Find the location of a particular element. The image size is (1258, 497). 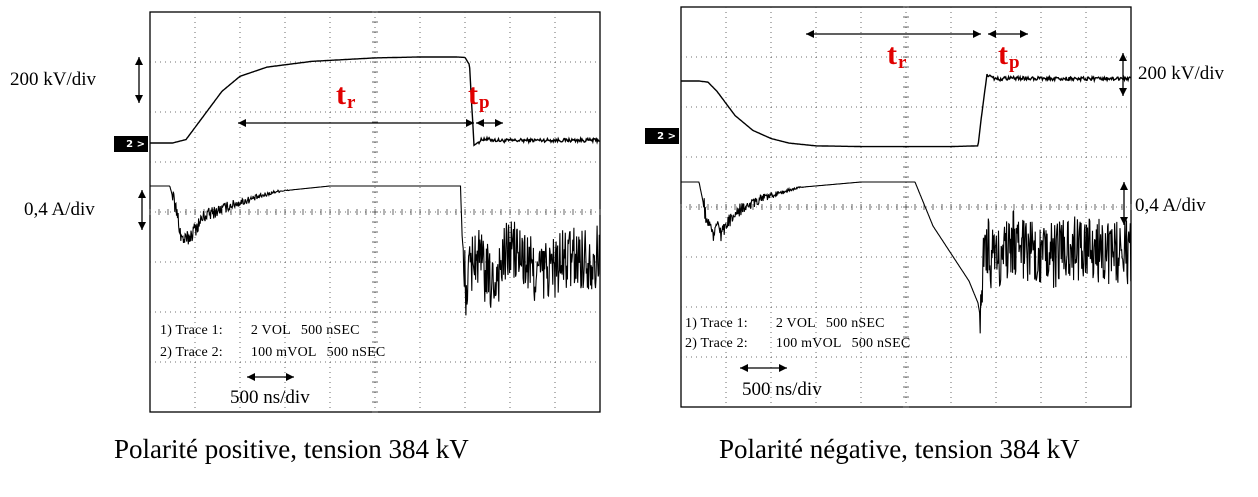

caption-negative: Polarité négative, tension 384 kV is located at coordinates (899, 449).